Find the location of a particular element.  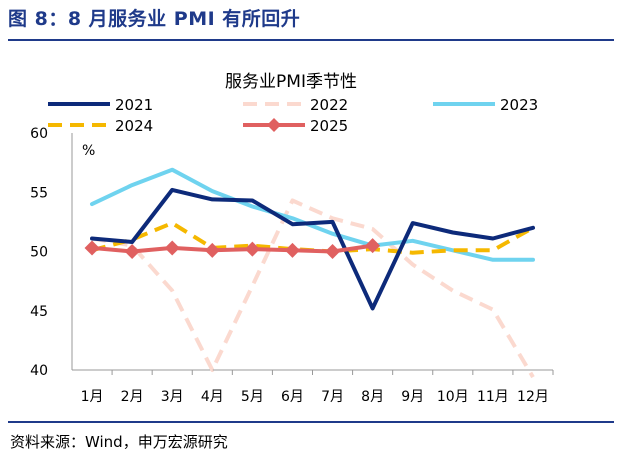

source-note: 资料来源：Wind，申万宏源研究 is located at coordinates (119, 442).